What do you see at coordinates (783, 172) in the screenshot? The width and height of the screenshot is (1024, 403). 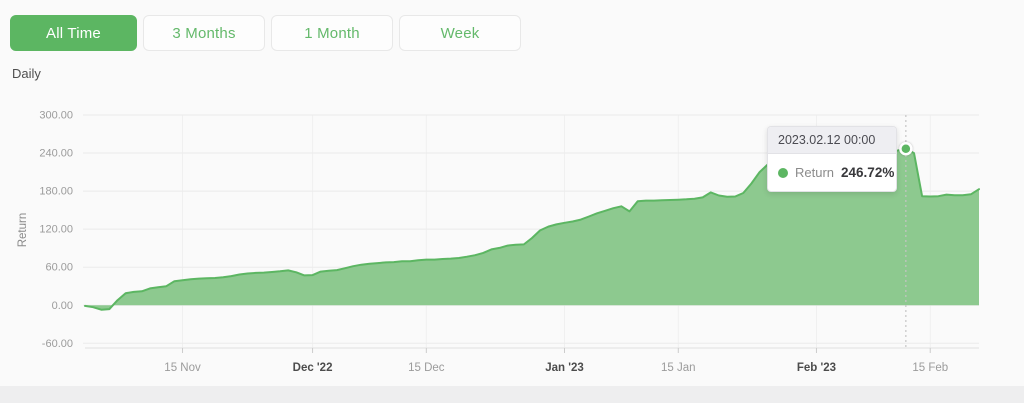 I see `series-dot-icon` at bounding box center [783, 172].